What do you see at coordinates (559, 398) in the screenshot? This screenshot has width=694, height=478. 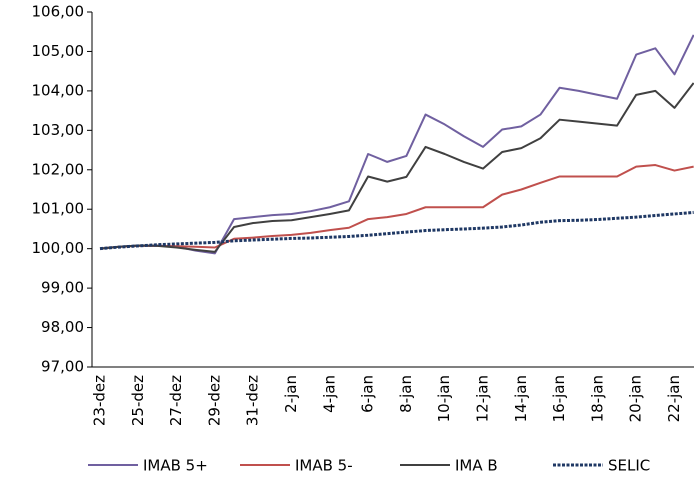 I see `x-tick-label: 16-jan` at bounding box center [559, 398].